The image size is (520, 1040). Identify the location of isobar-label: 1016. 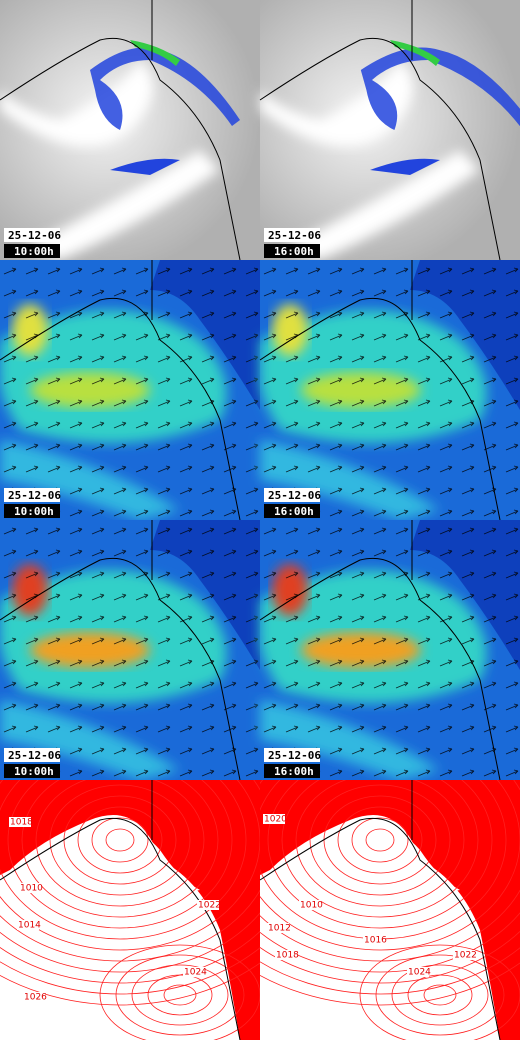
(375, 941).